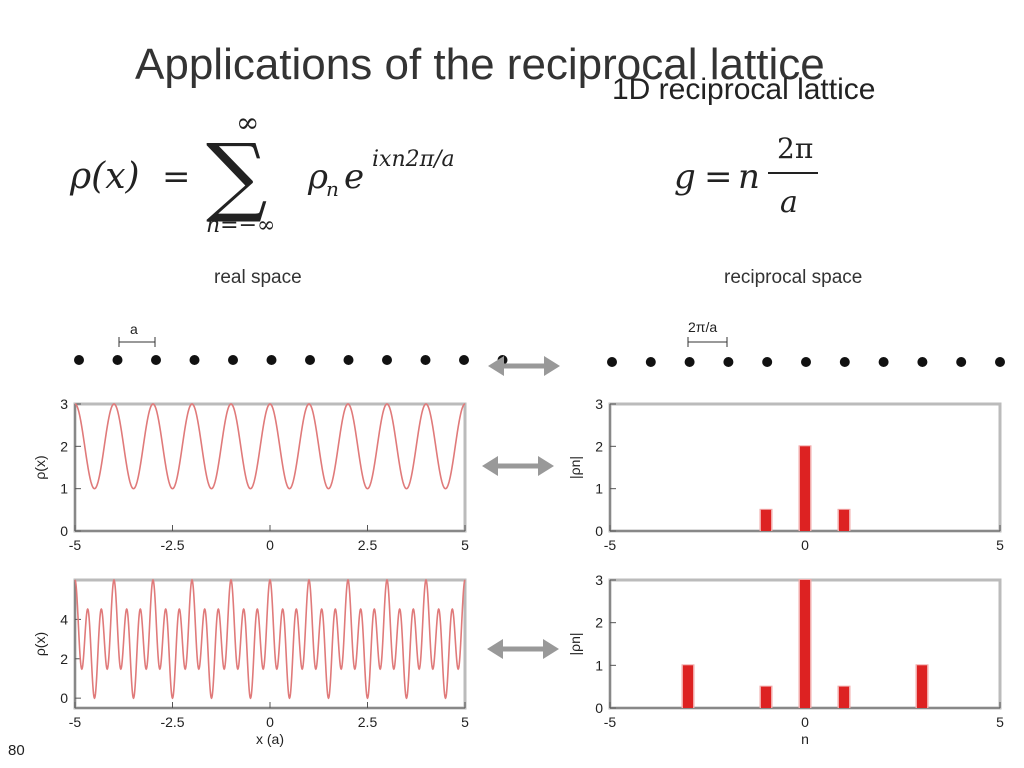  Describe the element at coordinates (317, 177) in the screenshot. I see `rho-coefficient: ρ` at that location.